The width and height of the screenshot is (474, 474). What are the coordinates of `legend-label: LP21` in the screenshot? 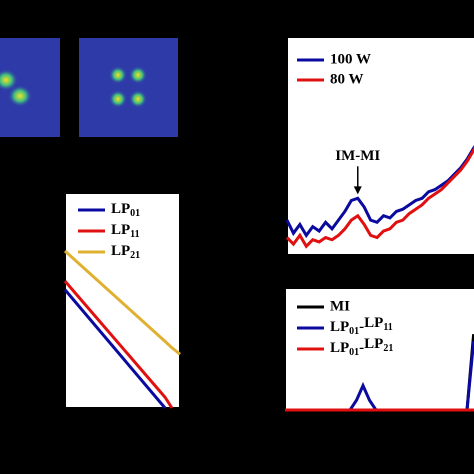 It's located at (125, 252).